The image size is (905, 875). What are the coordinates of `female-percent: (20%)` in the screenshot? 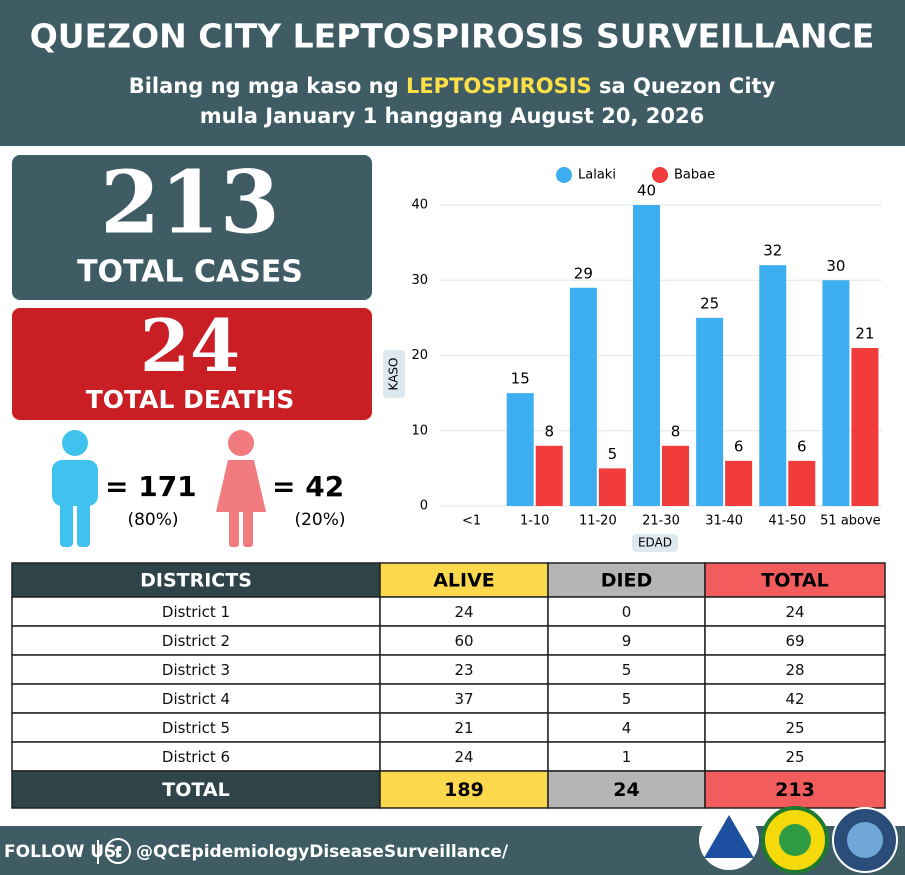 It's located at (319, 520).